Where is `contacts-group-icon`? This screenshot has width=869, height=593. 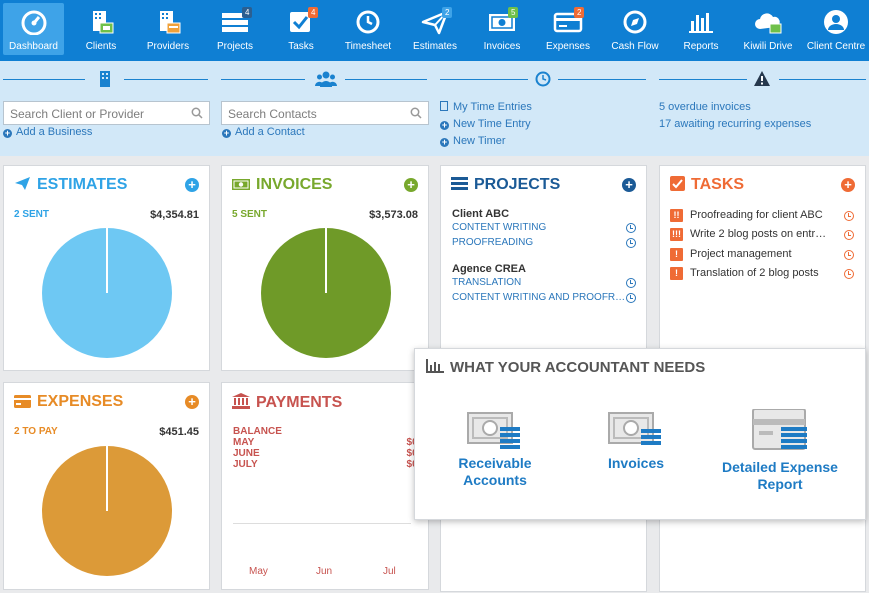
contacts-group-icon is located at coordinates (326, 79).